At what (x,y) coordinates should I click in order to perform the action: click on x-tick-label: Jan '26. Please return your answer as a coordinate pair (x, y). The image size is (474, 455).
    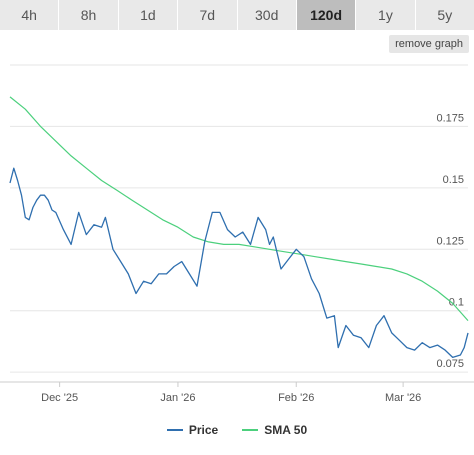
    Looking at the image, I should click on (177, 398).